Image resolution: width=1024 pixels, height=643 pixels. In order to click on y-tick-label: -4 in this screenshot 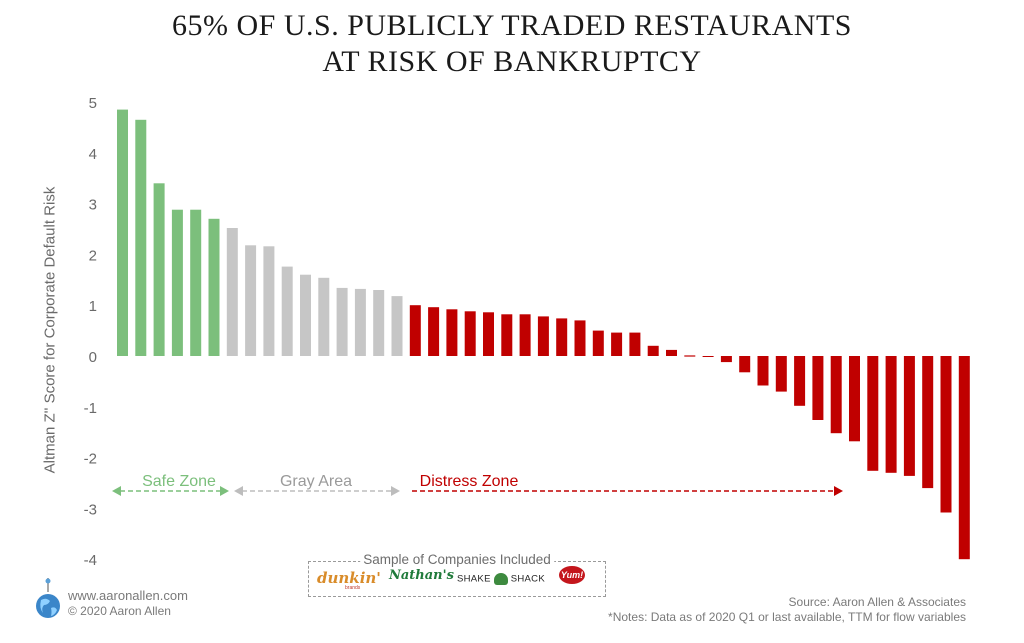, I will do `click(90, 560)`.